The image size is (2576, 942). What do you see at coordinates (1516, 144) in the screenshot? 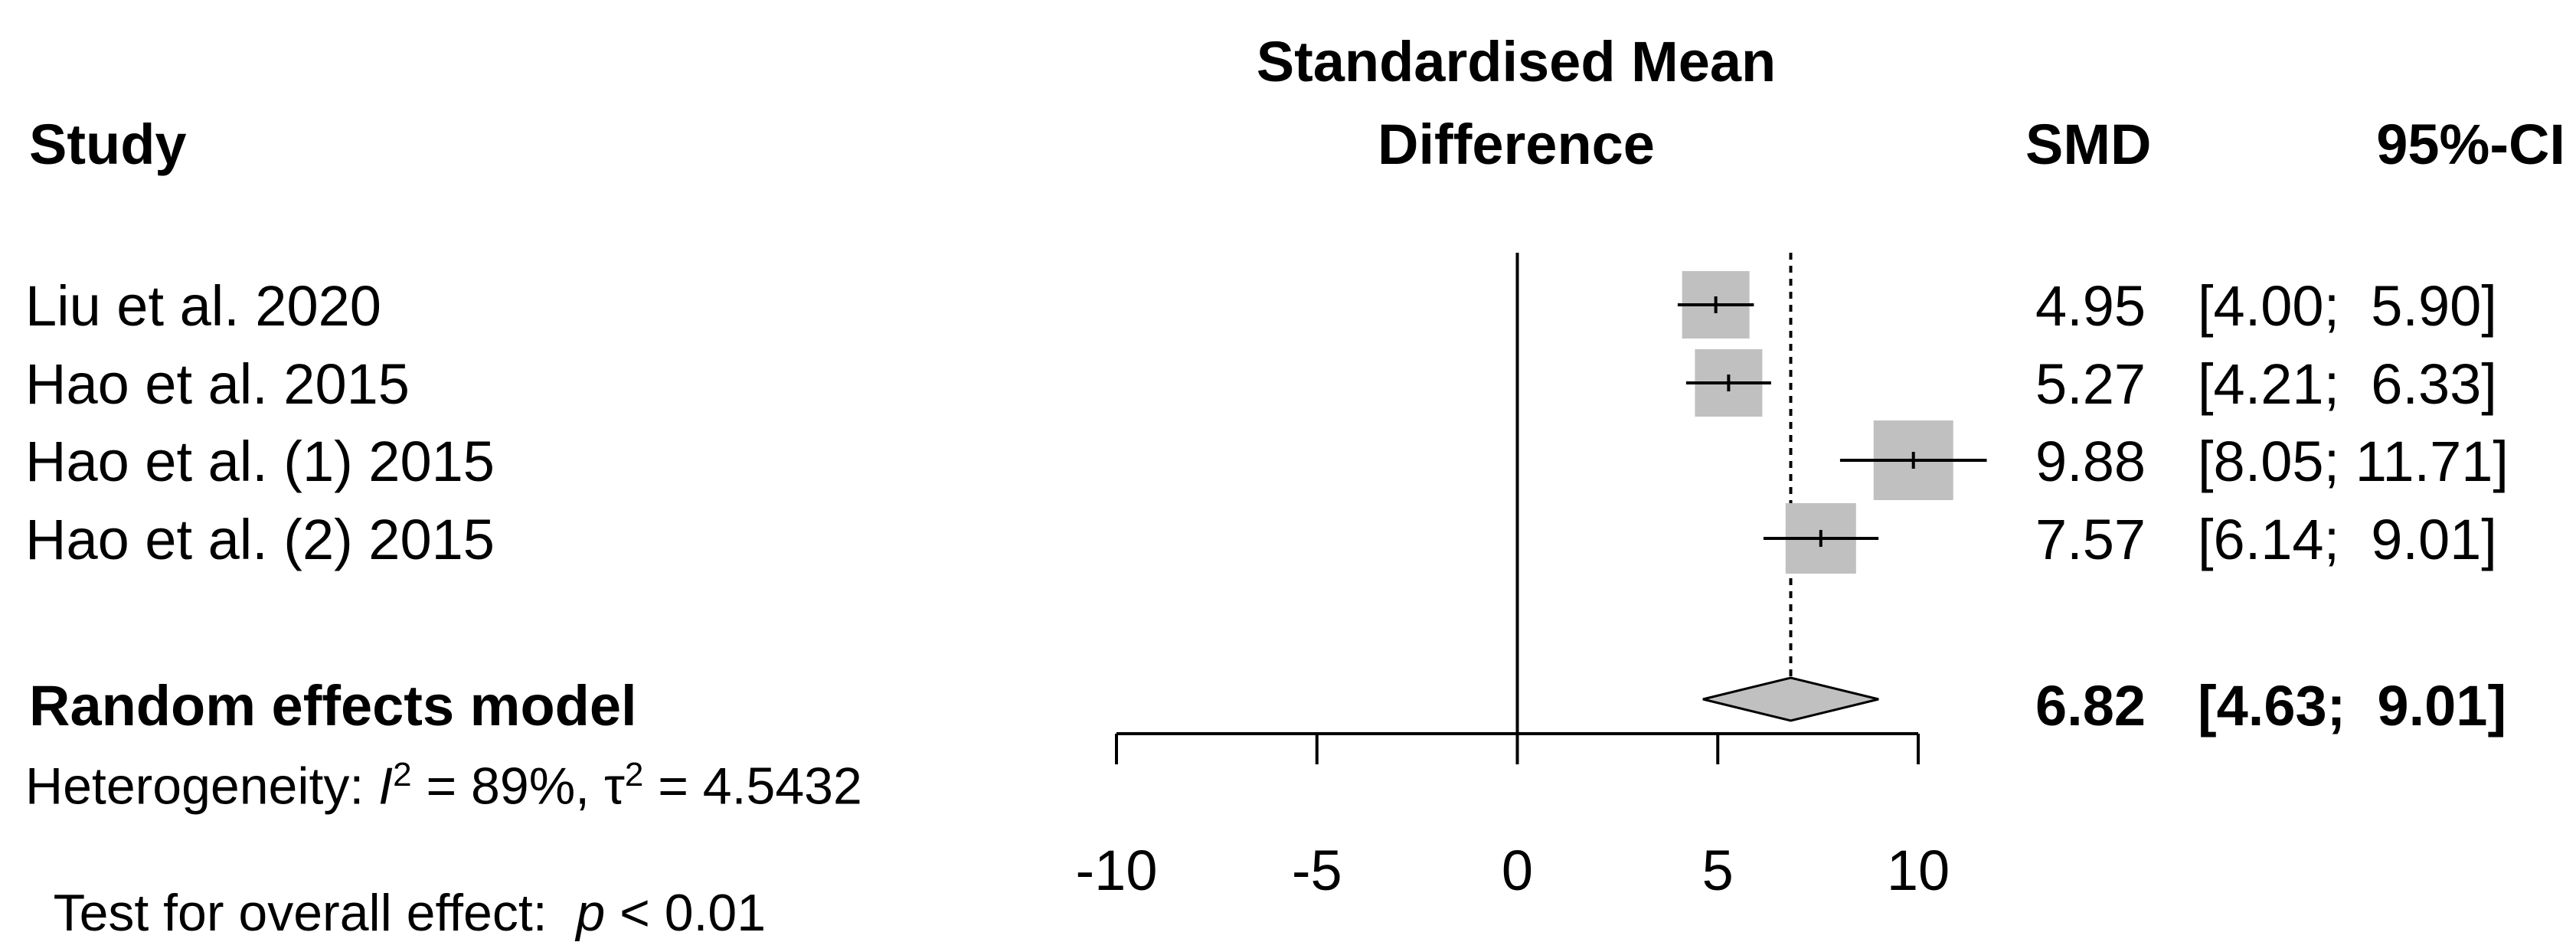
I see `effect-title-line2: Difference` at bounding box center [1516, 144].